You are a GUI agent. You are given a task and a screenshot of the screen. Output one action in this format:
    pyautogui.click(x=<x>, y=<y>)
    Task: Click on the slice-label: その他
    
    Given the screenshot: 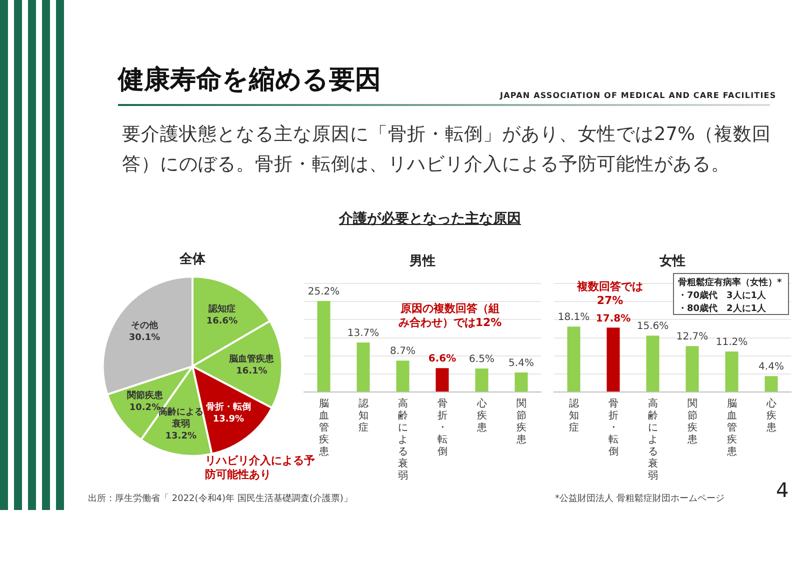 What is the action you would take?
    pyautogui.click(x=145, y=325)
    